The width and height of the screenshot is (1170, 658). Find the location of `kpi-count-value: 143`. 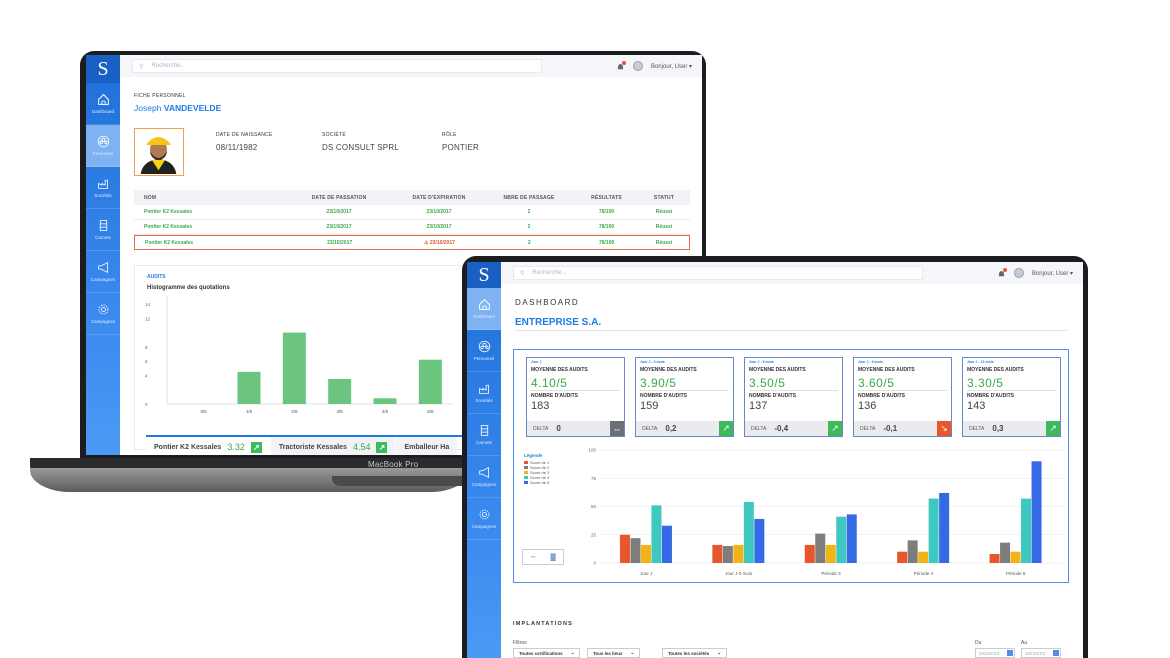

kpi-count-value: 143 is located at coordinates (976, 406).